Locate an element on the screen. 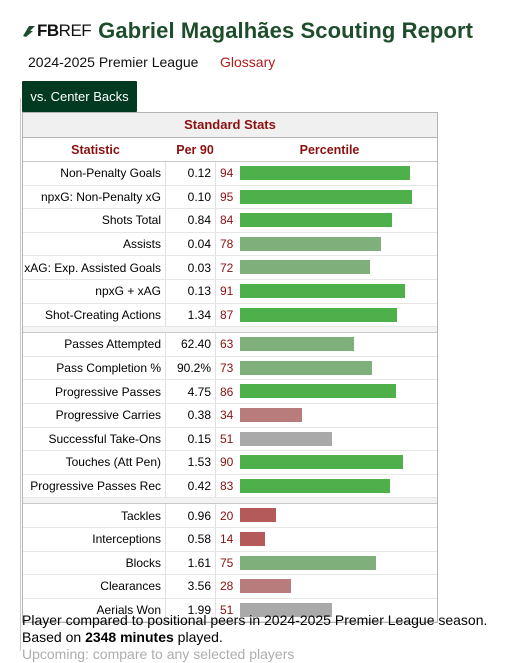 The width and height of the screenshot is (532, 663). stat-label: Shot-Creating Actions is located at coordinates (94, 315).